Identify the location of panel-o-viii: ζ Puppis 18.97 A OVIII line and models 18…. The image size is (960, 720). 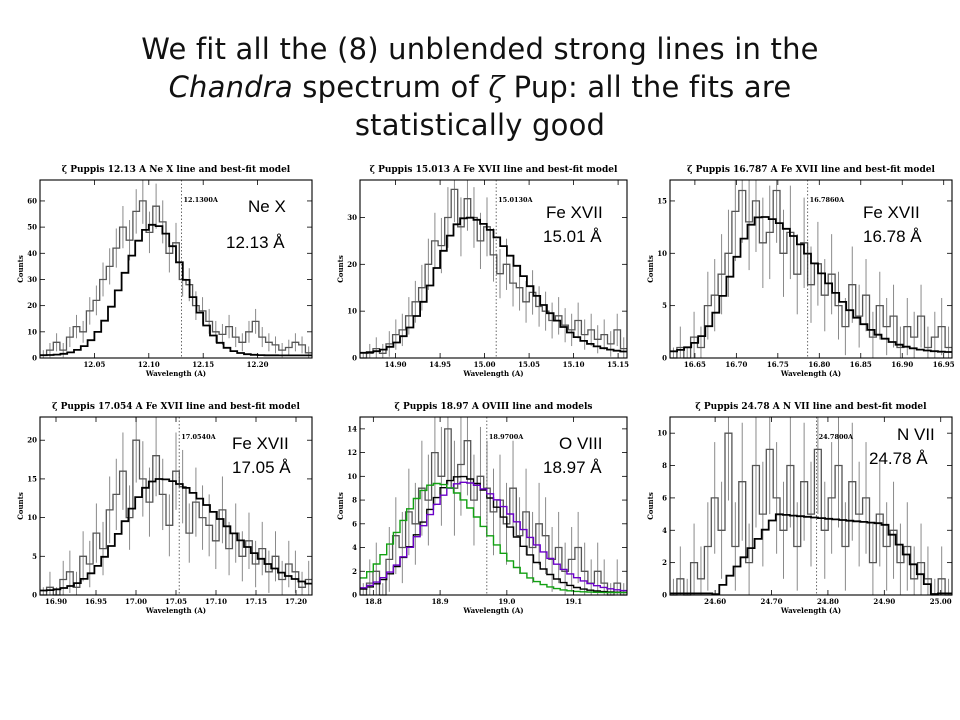
(482, 511).